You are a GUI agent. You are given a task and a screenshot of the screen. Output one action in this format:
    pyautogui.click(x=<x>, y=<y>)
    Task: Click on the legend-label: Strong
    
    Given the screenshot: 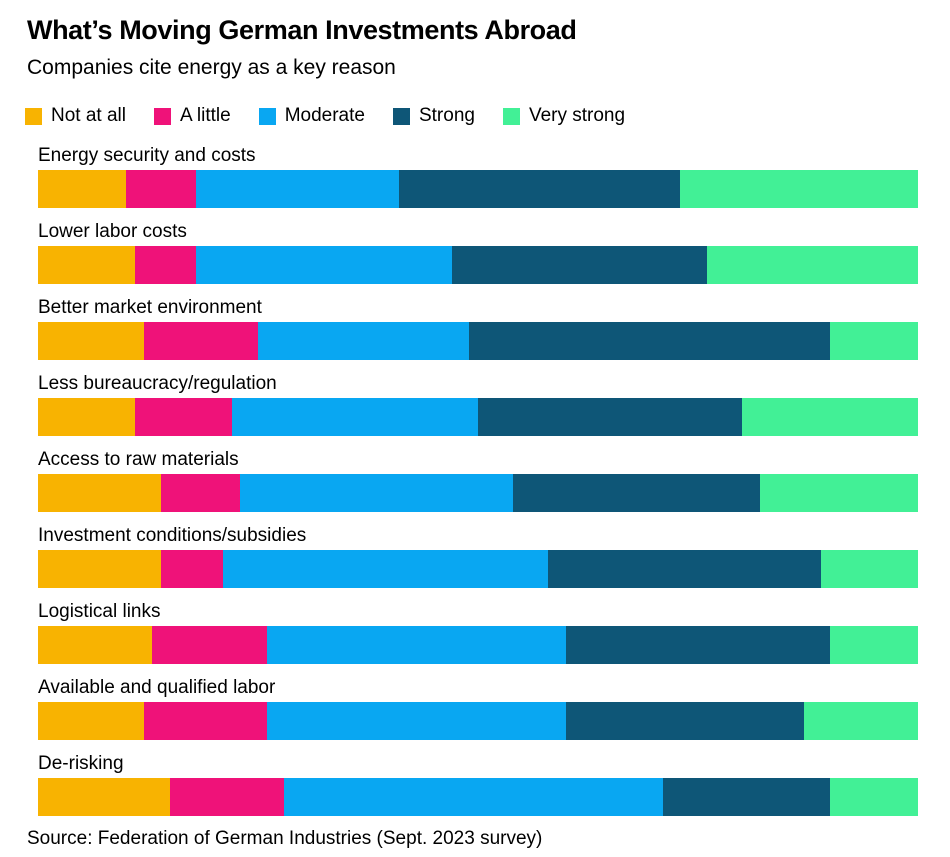 What is the action you would take?
    pyautogui.click(x=446, y=116)
    